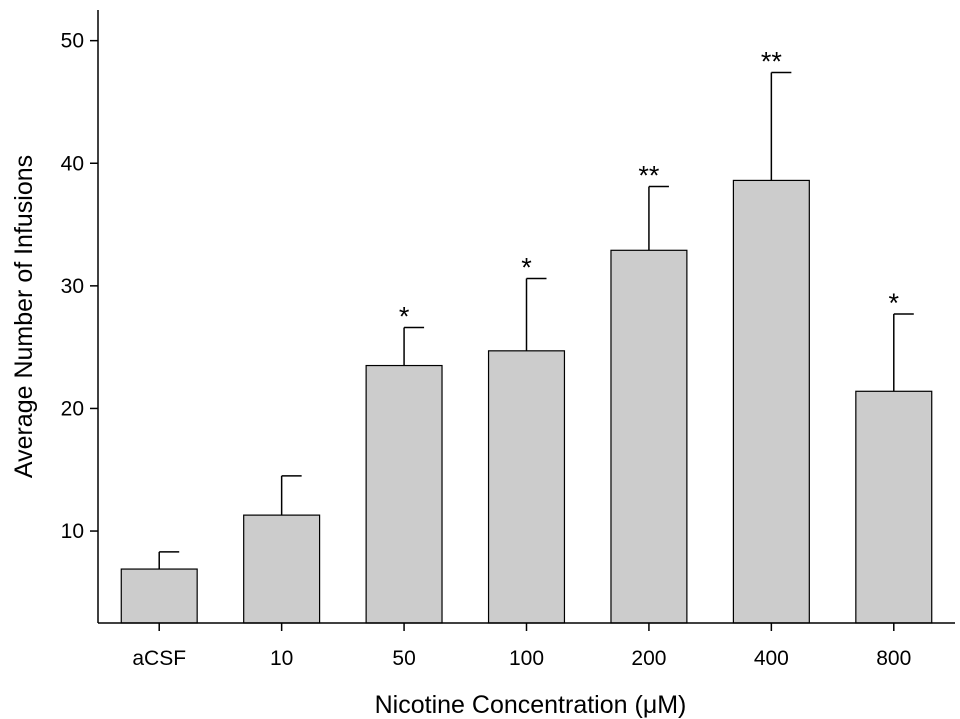 The image size is (960, 719). Describe the element at coordinates (72, 41) in the screenshot. I see `y-tick-label: 50` at that location.